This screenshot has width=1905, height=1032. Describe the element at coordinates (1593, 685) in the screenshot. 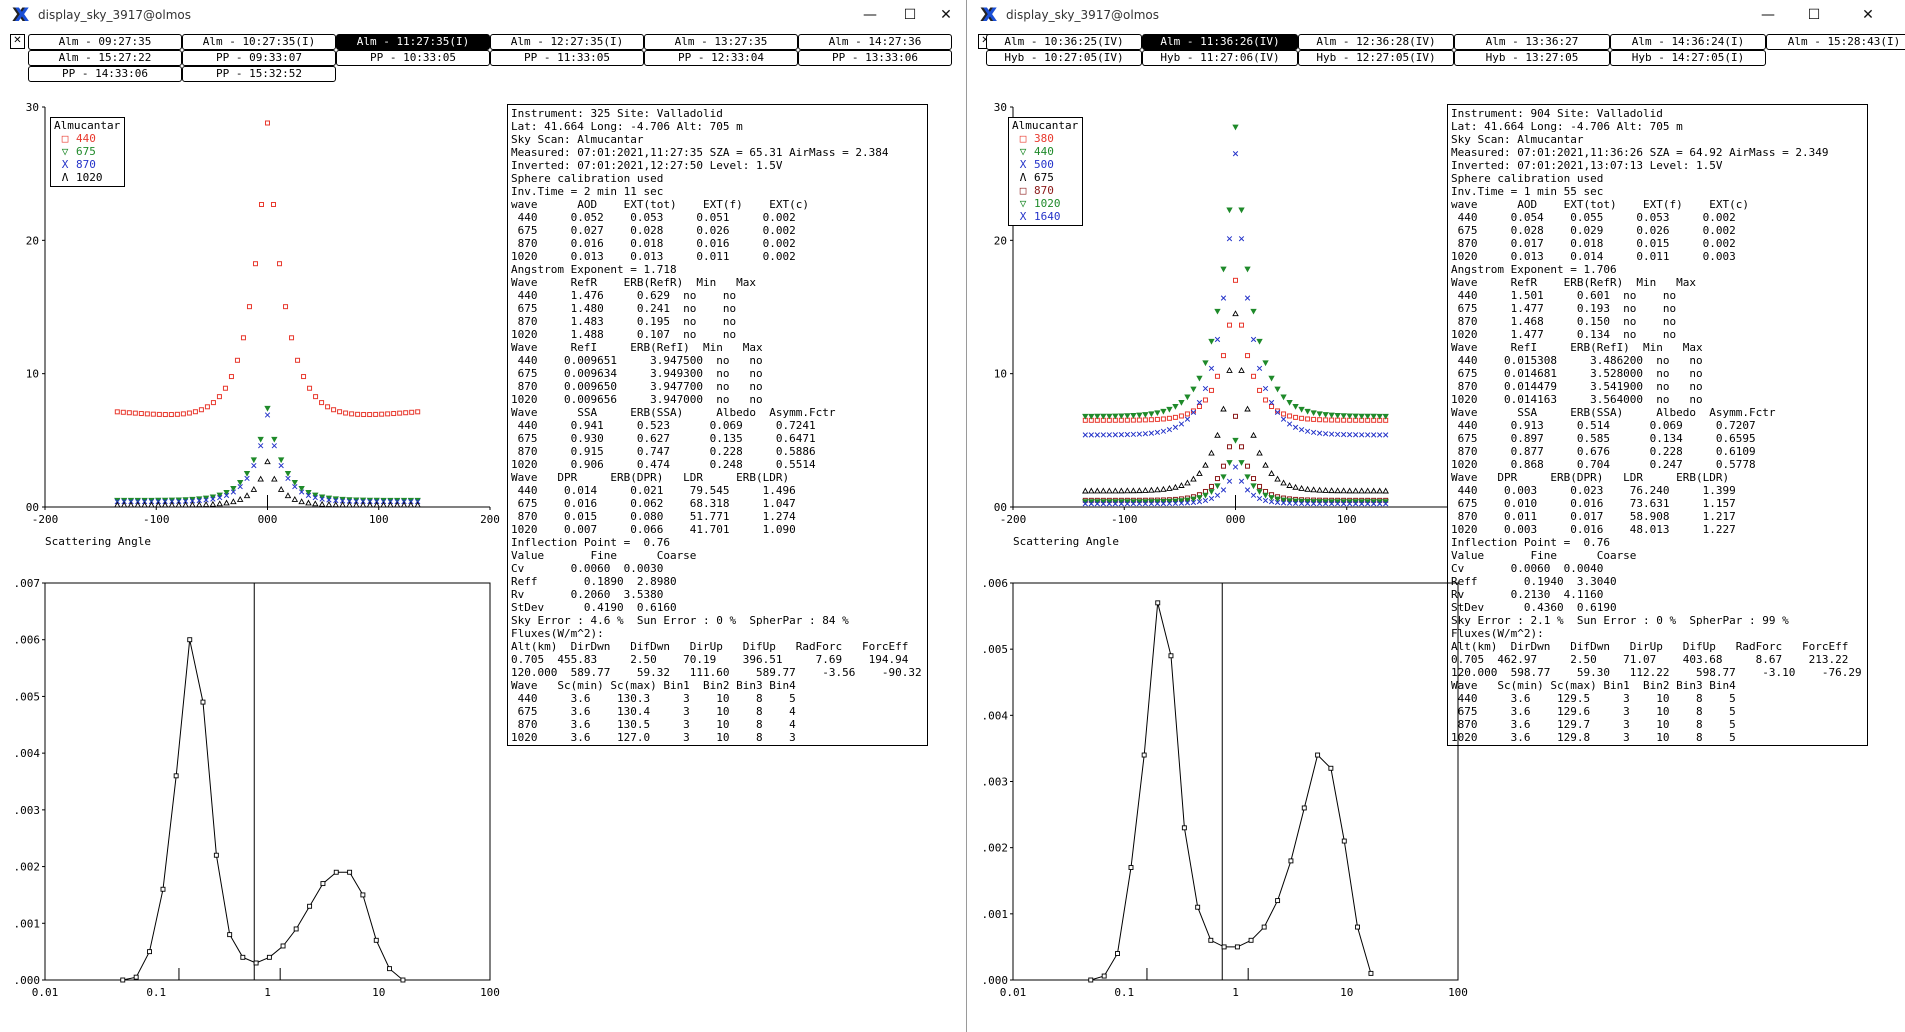

I see `info-line: Wave Sc(min) Sc(max) Bin1 Bin2 Bin3 Bin4` at that location.